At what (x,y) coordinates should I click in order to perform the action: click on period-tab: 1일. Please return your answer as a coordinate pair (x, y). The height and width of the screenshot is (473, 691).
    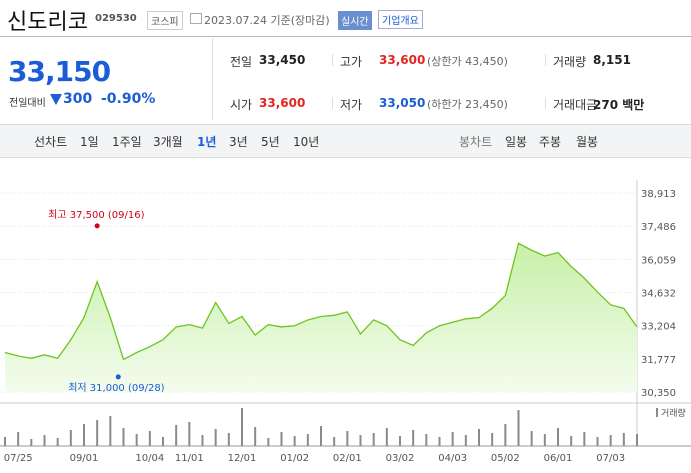
    Looking at the image, I should click on (89, 142).